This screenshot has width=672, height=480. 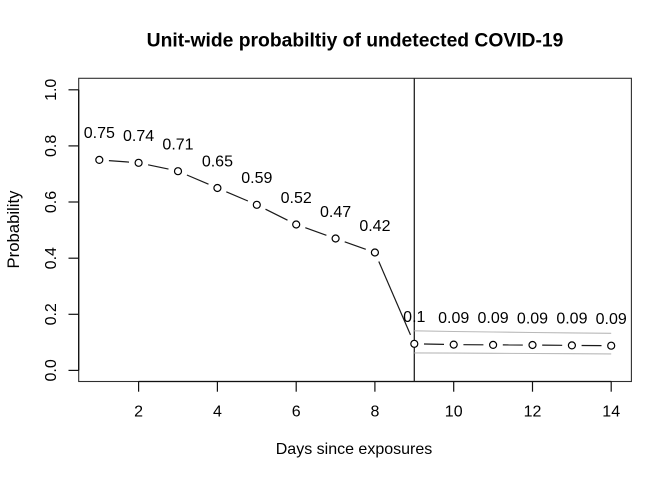 What do you see at coordinates (51, 202) in the screenshot?
I see `svg-text: 0.6` at bounding box center [51, 202].